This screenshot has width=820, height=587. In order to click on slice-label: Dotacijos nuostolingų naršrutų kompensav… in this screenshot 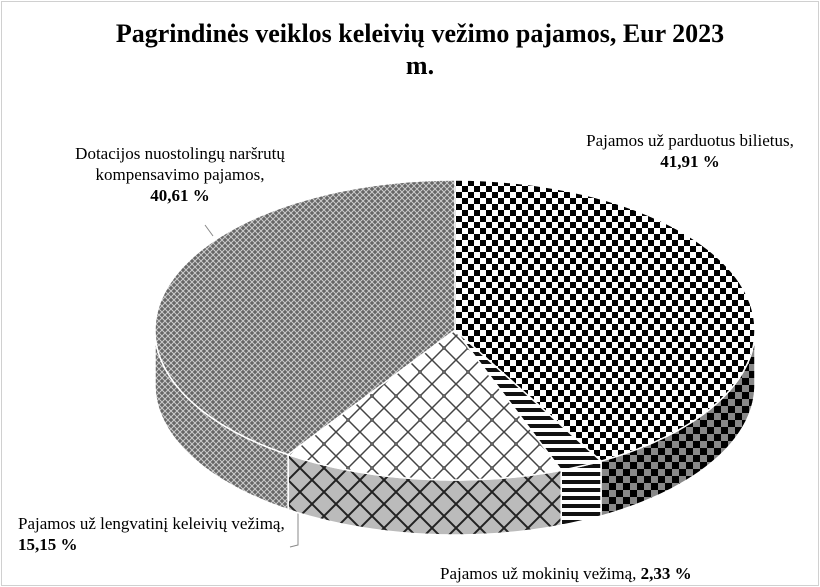, I will do `click(180, 174)`.